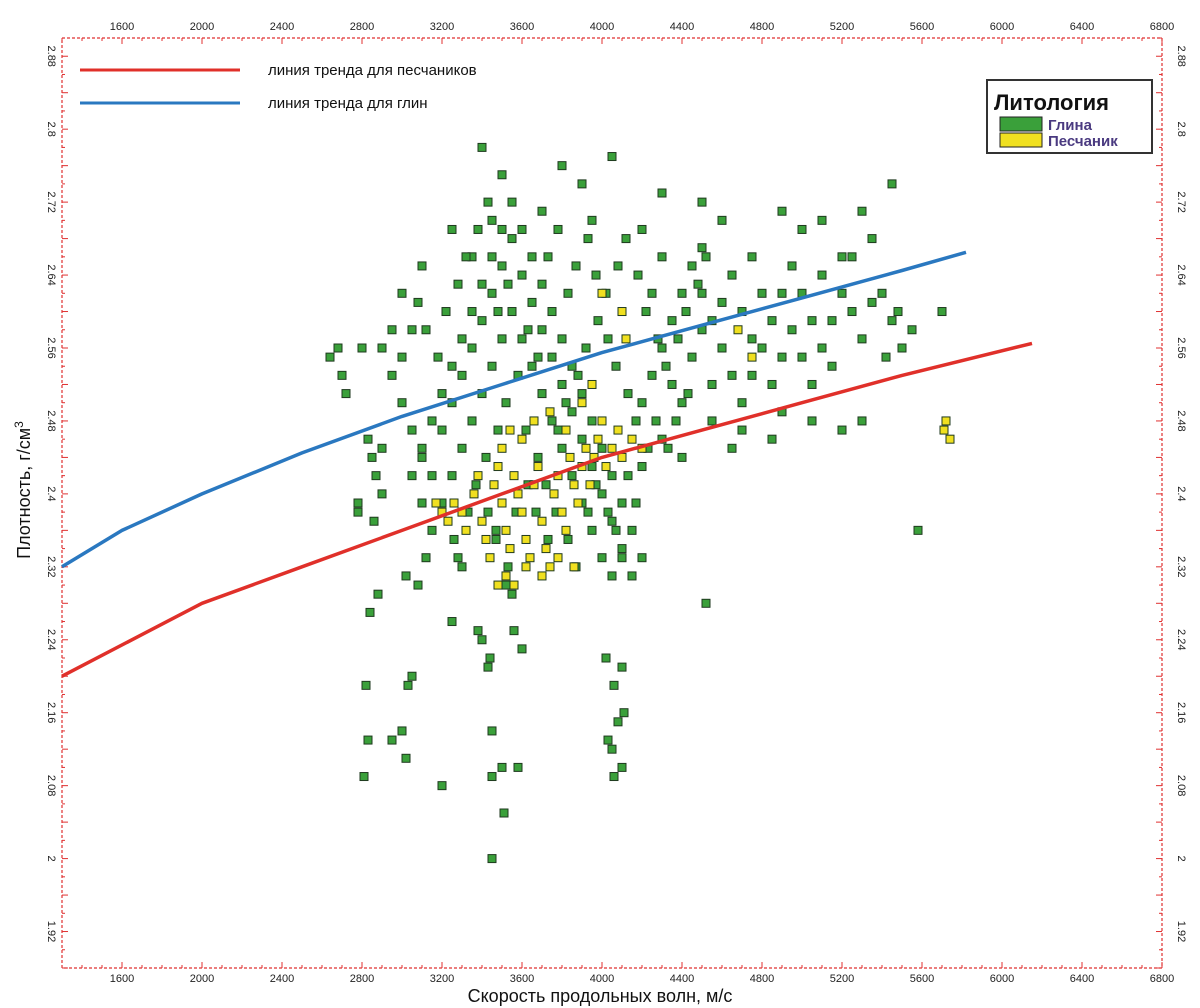  I want to click on y-axis-title-main: Плотность, г/см, so click(24, 493).